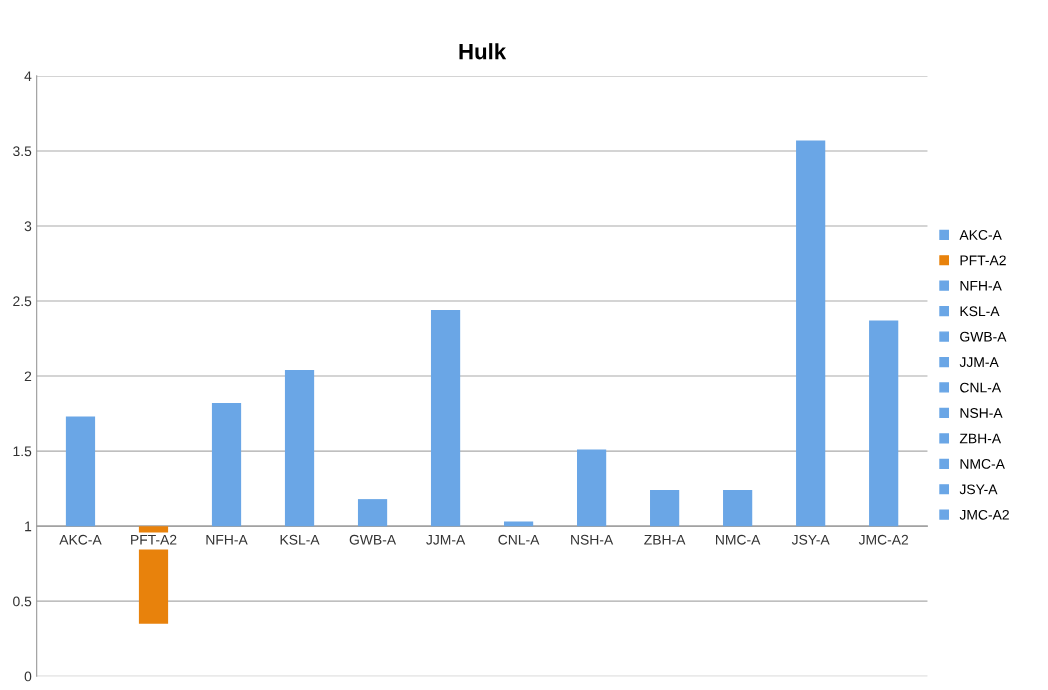 The width and height of the screenshot is (1048, 690). Describe the element at coordinates (154, 539) in the screenshot. I see `x-tick-label: PFT-A2` at that location.